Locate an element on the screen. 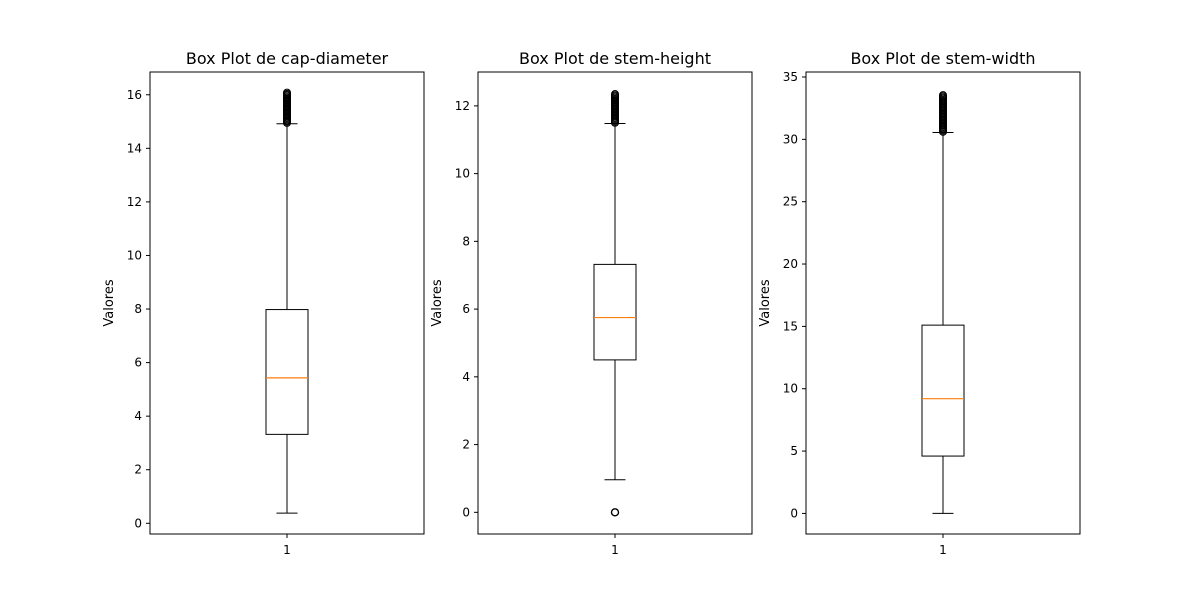  y-tick-label: 20 is located at coordinates (790, 264).